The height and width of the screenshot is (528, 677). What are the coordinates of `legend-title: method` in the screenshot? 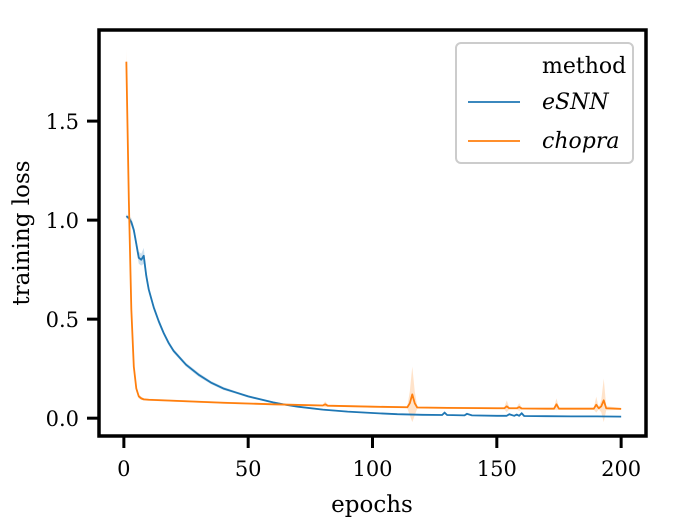 It's located at (584, 66).